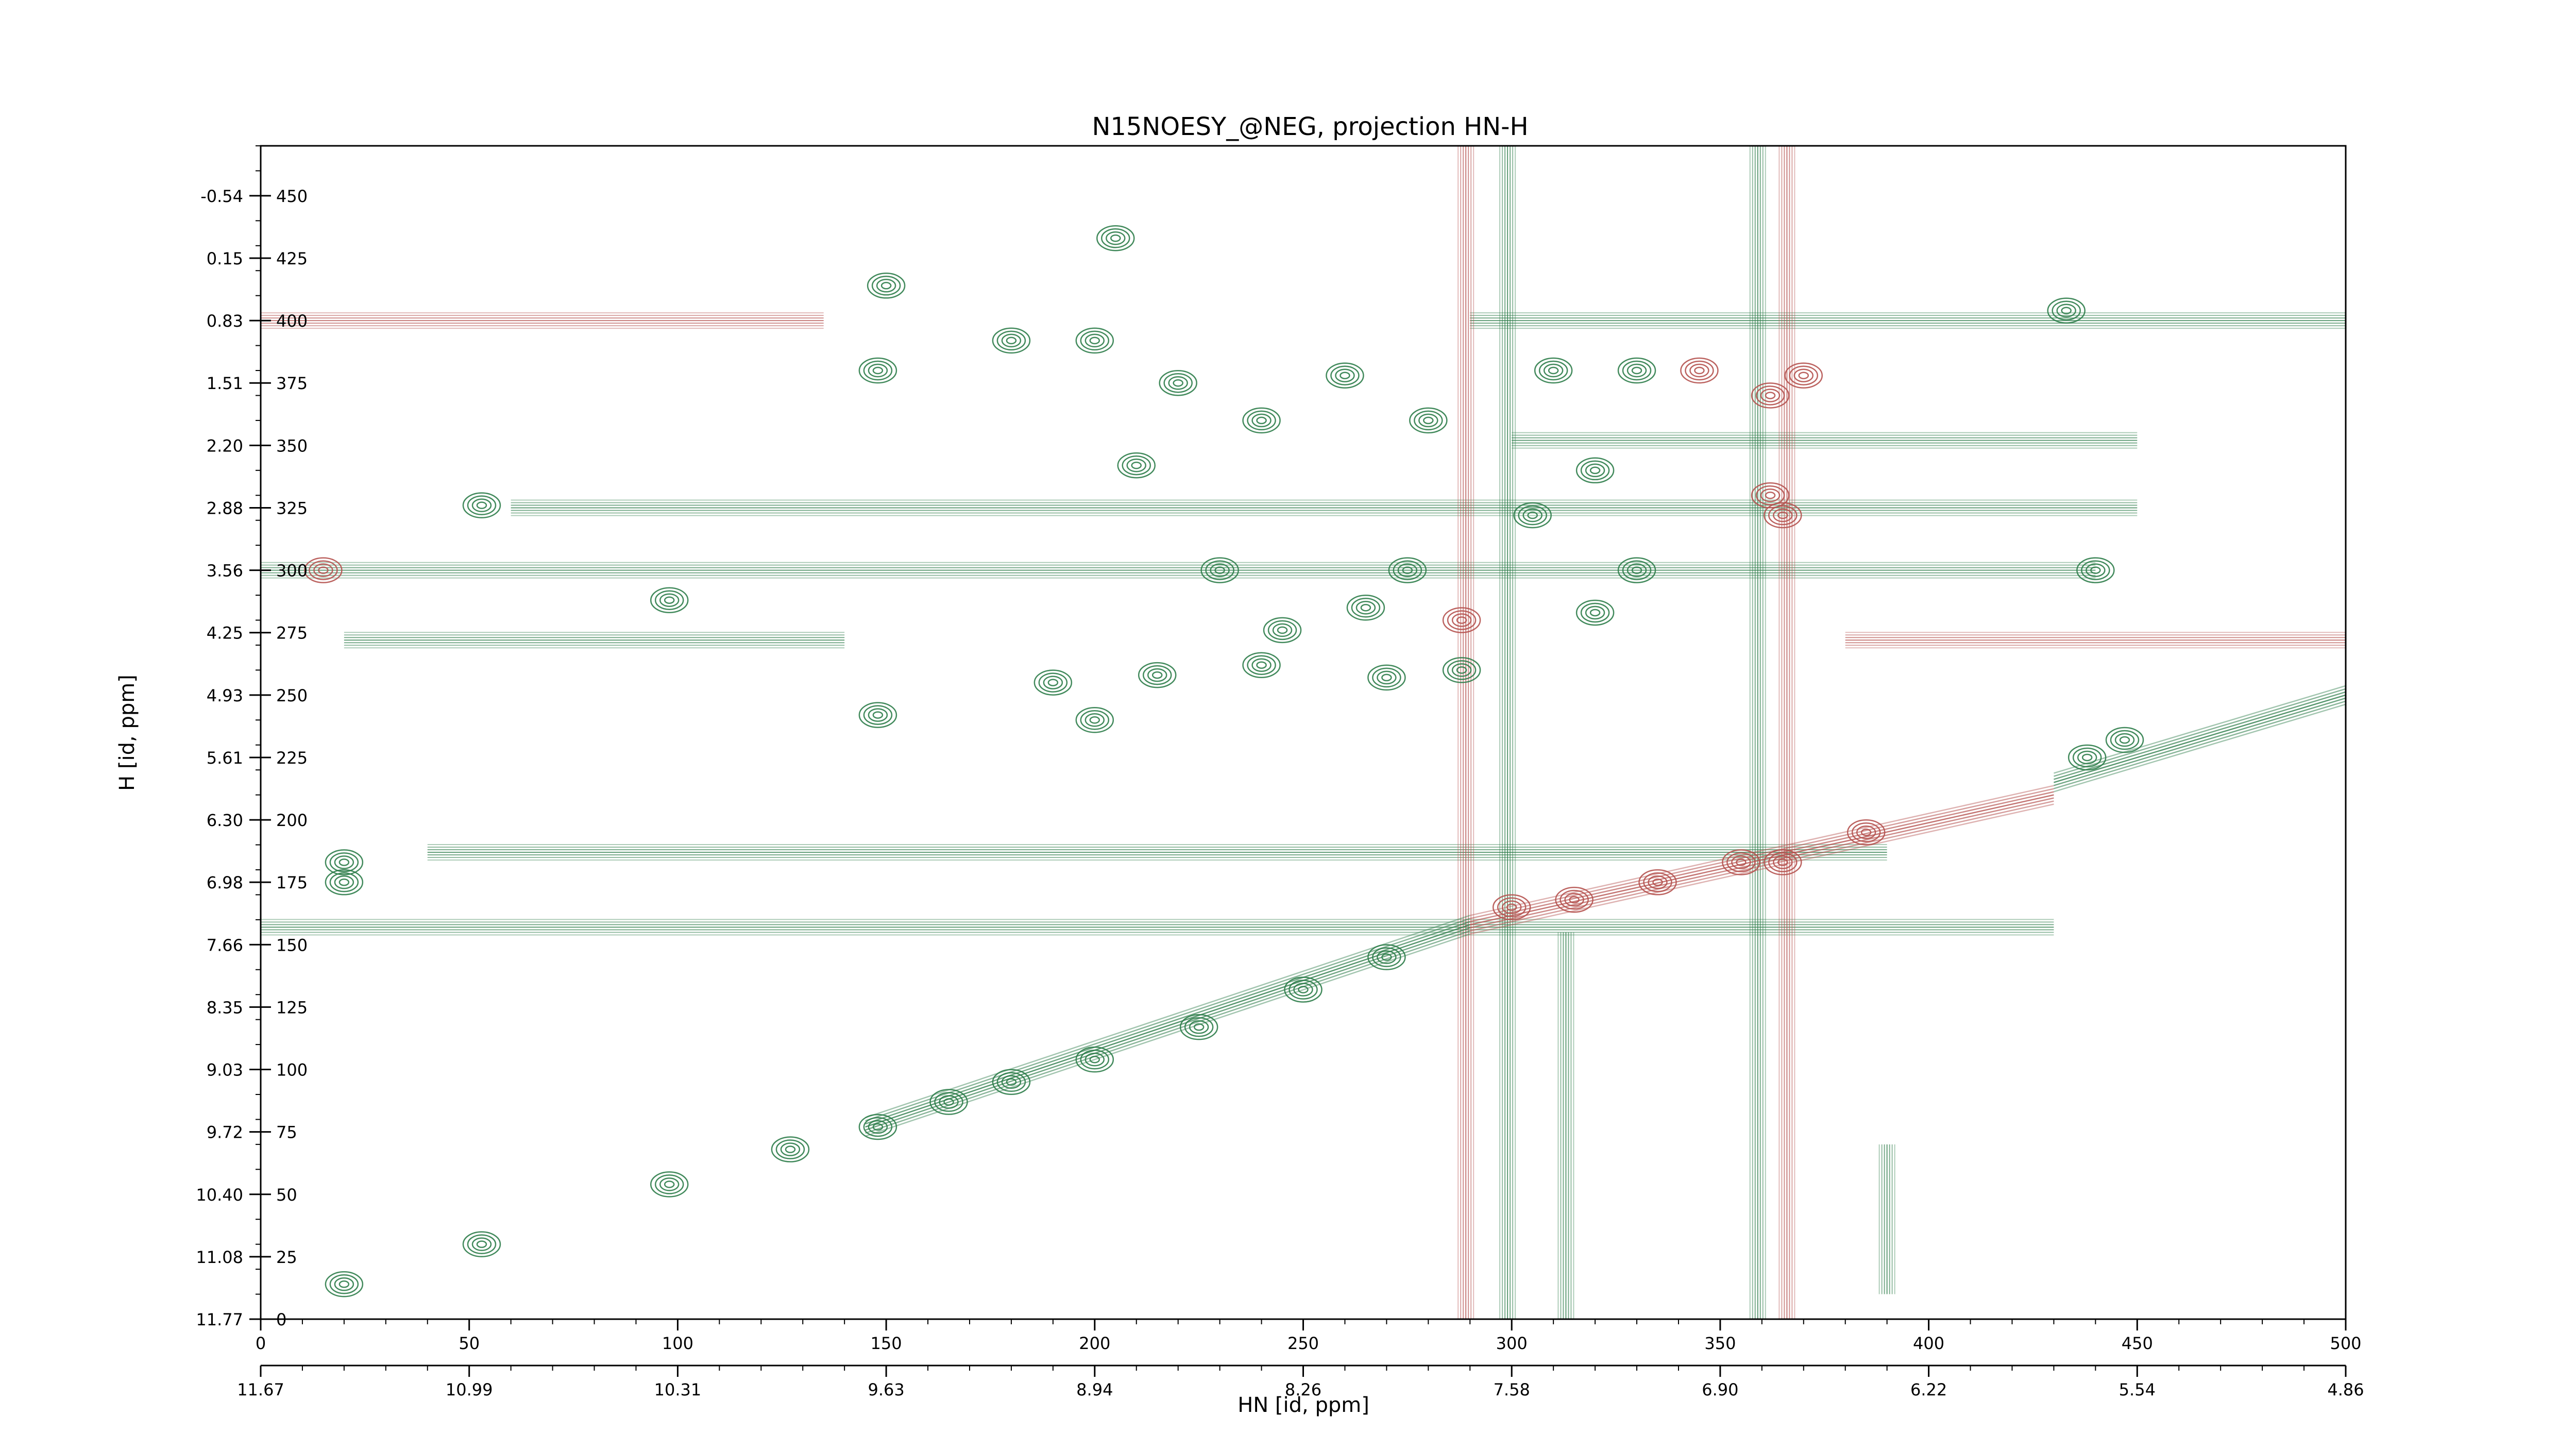 This screenshot has width=2576, height=1449. What do you see at coordinates (260, 1390) in the screenshot?
I see `x-ppm-tick-label: 11.67` at bounding box center [260, 1390].